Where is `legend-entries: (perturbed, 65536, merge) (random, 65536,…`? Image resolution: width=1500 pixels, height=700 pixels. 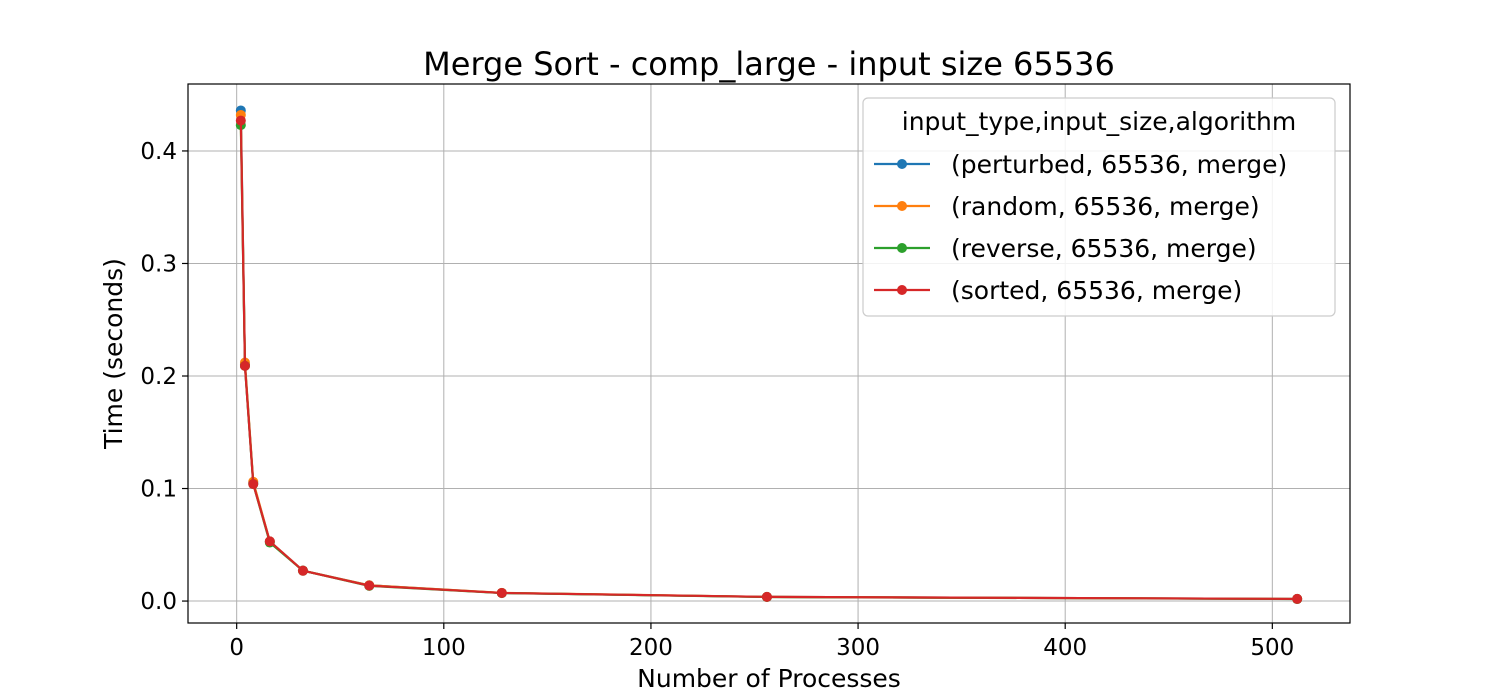
legend-entries: (perturbed, 65536, merge) (random, 65536,… is located at coordinates (1080, 227).